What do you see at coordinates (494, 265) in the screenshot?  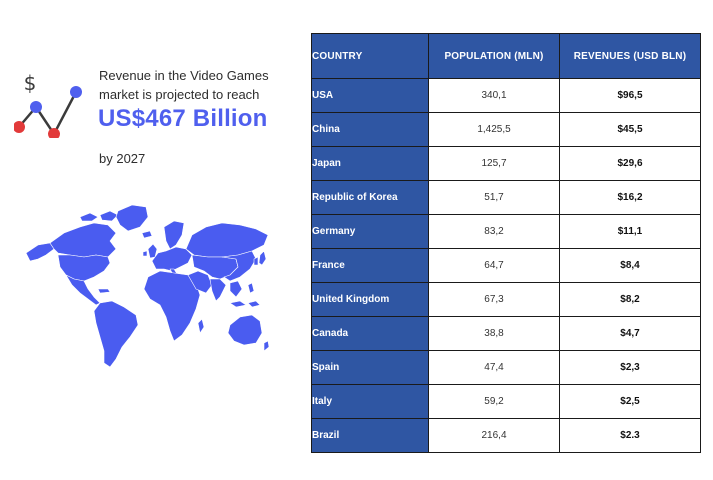 I see `population-cell: 64,7` at bounding box center [494, 265].